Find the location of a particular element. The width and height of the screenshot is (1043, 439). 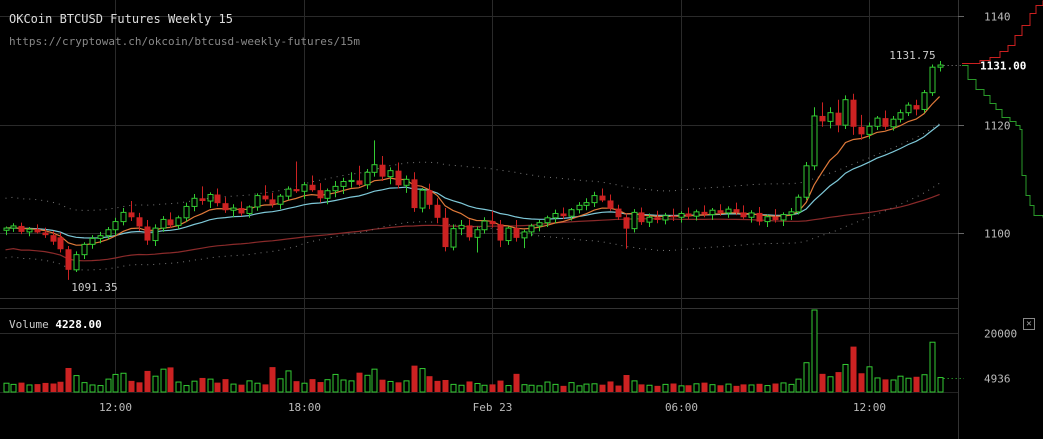

time-tick-label: 18:00 is located at coordinates (304, 407).